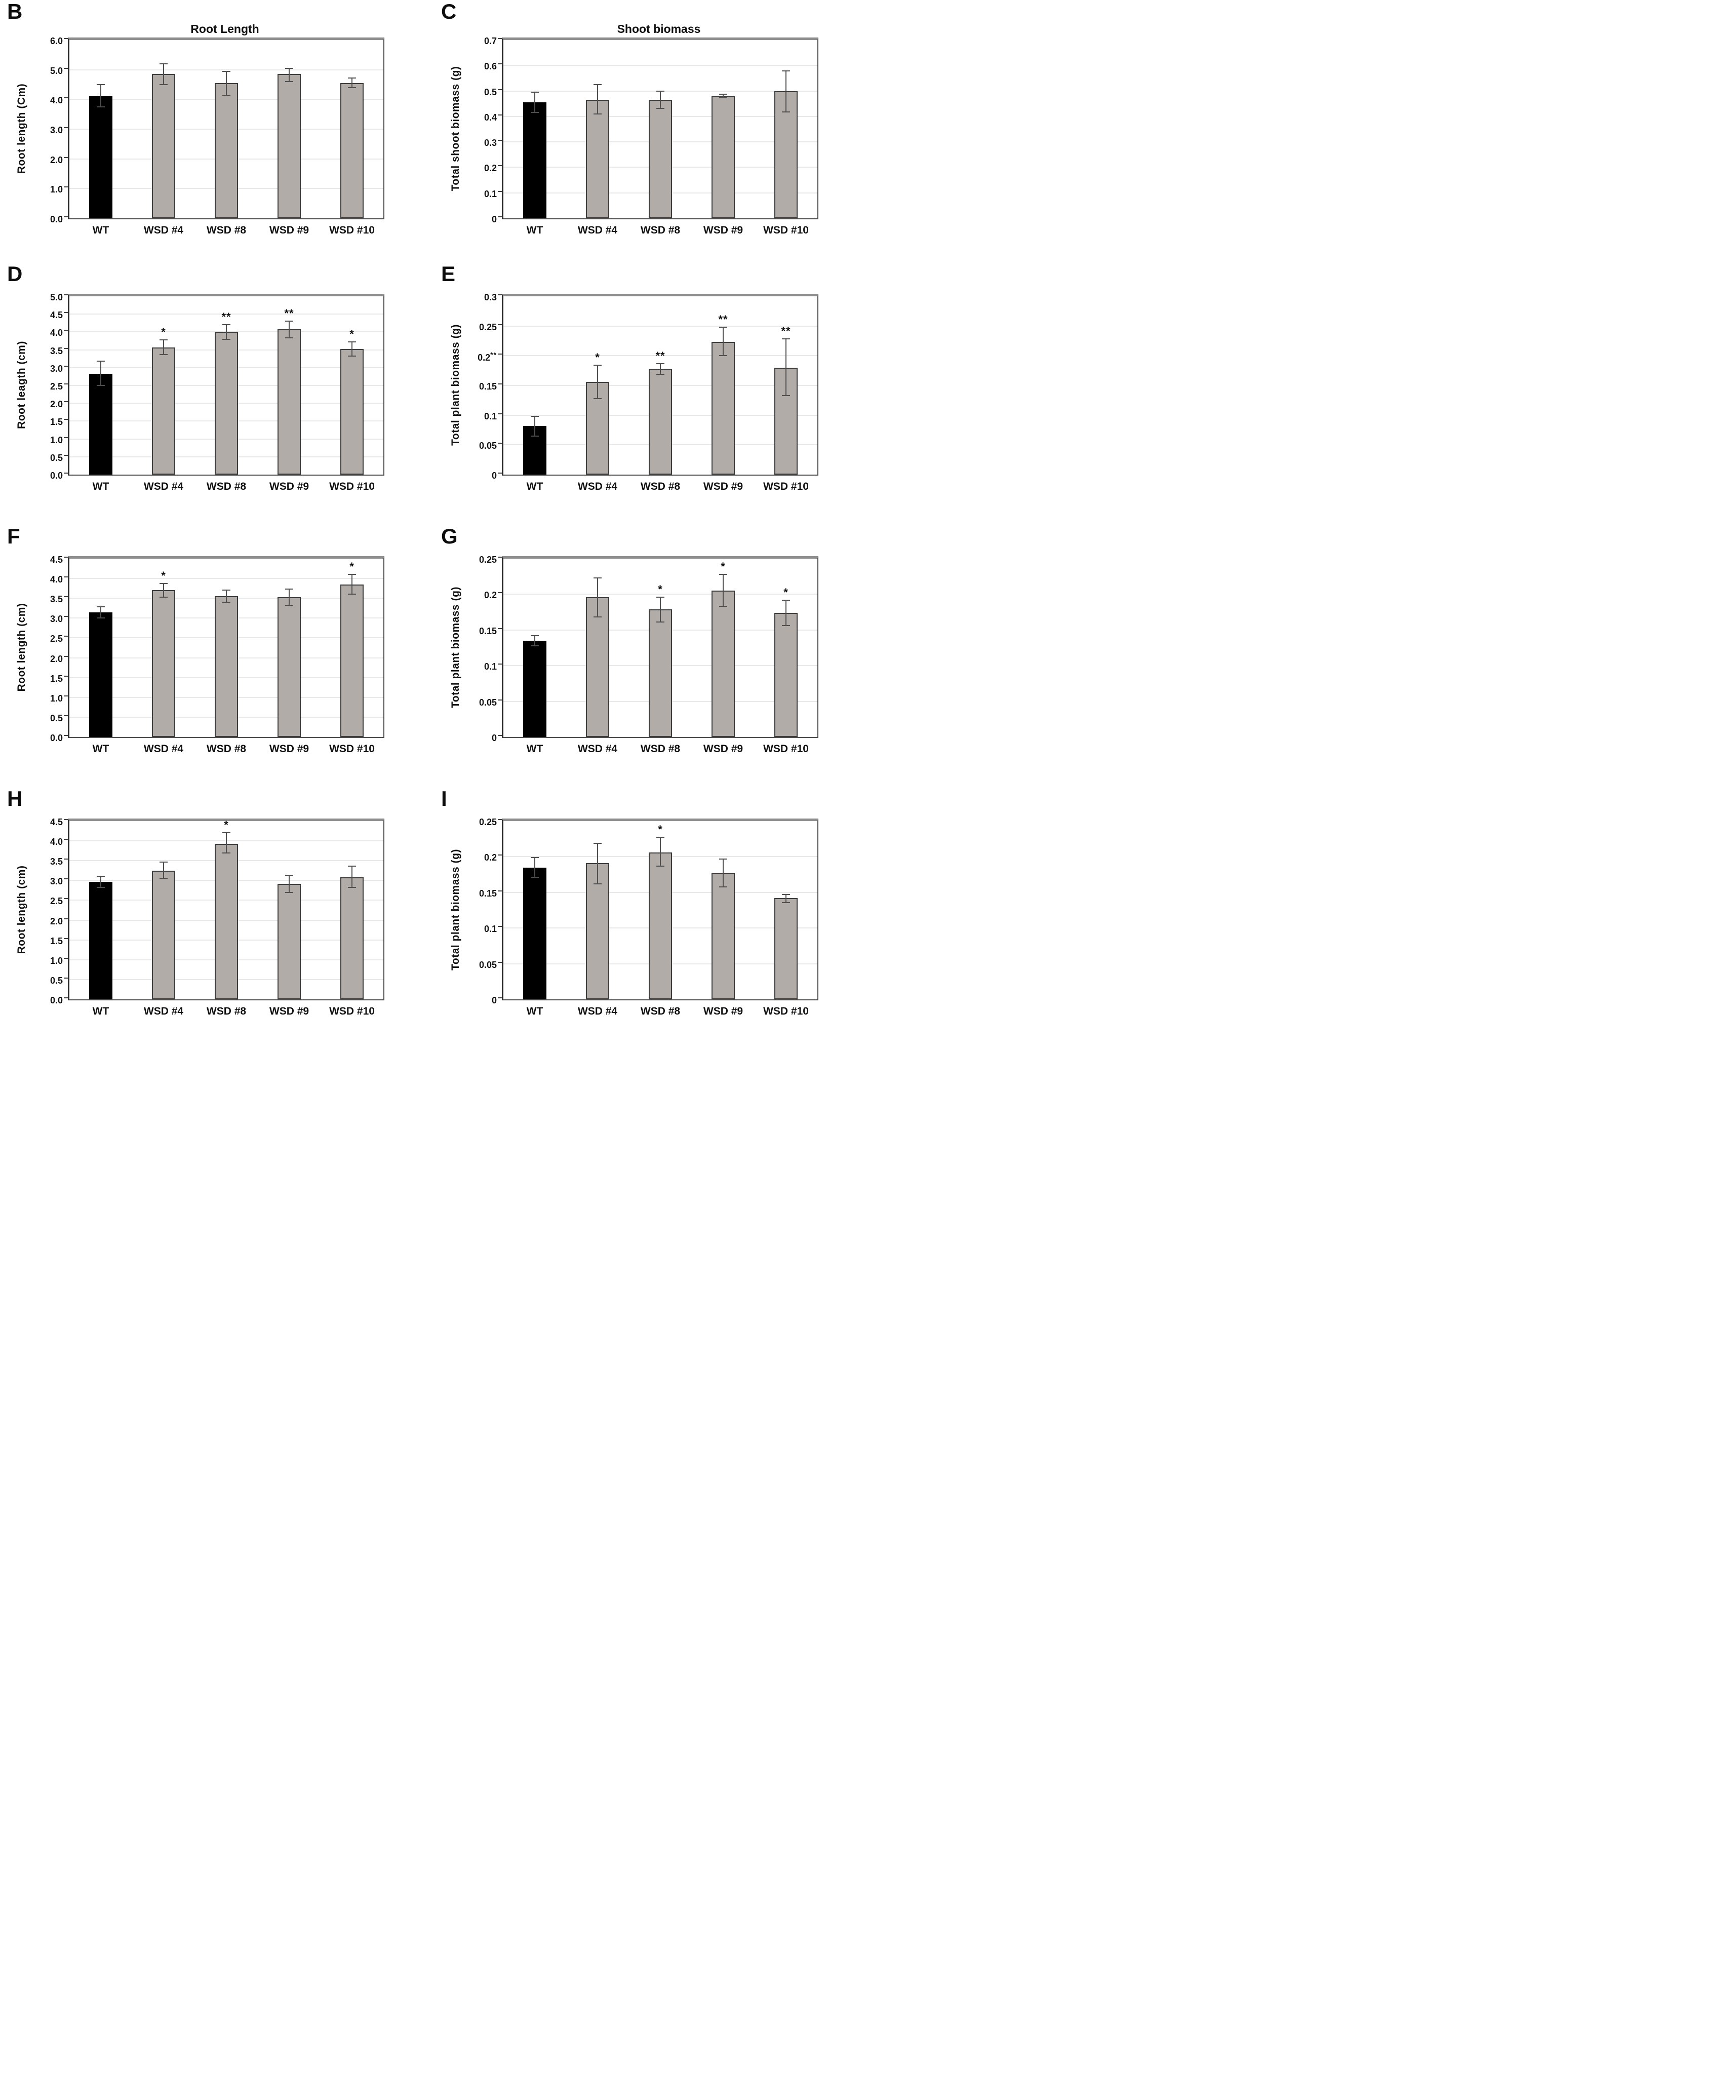  Describe the element at coordinates (493, 355) in the screenshot. I see `y-tick-annotation: **` at that location.